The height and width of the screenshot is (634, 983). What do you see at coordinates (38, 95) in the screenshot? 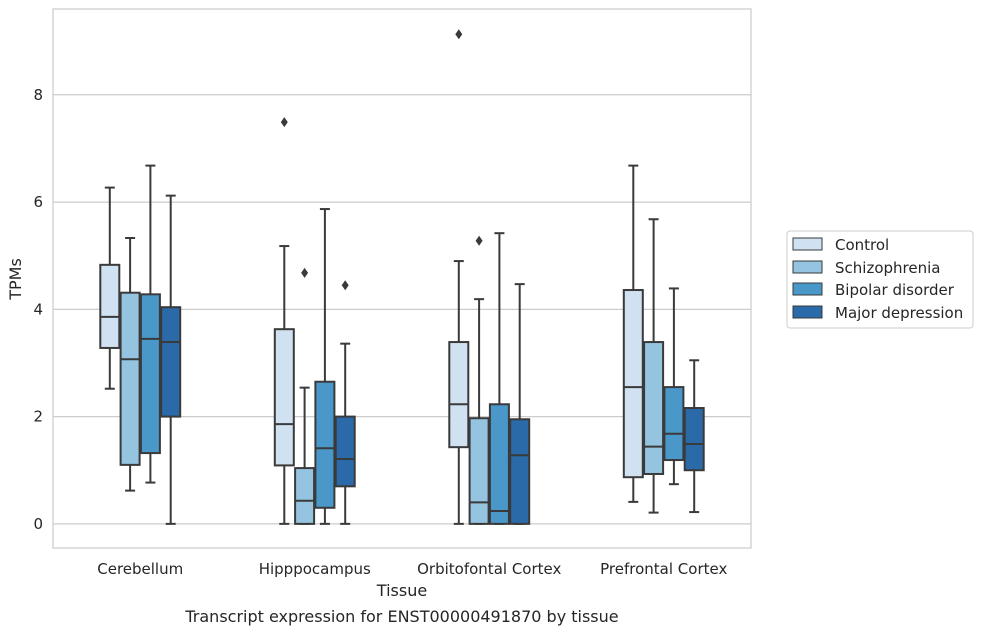
I see `y-tick-label: 8` at bounding box center [38, 95].